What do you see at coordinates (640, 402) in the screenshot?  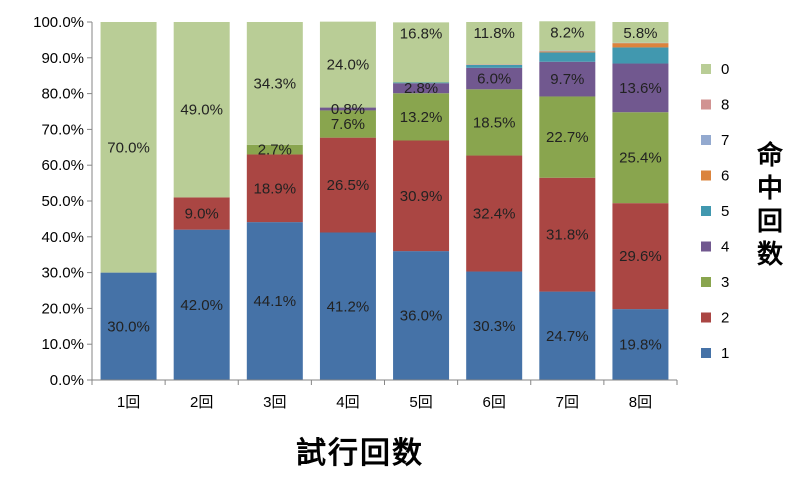 I see `x-tick-label: 8回` at bounding box center [640, 402].